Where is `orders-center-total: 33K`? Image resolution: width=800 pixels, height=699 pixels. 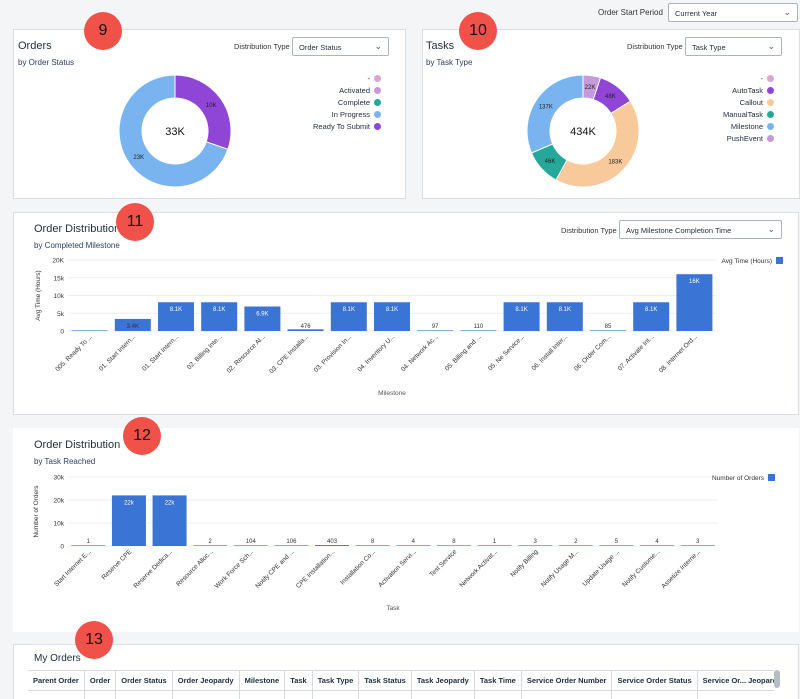
orders-center-total: 33K is located at coordinates (175, 132).